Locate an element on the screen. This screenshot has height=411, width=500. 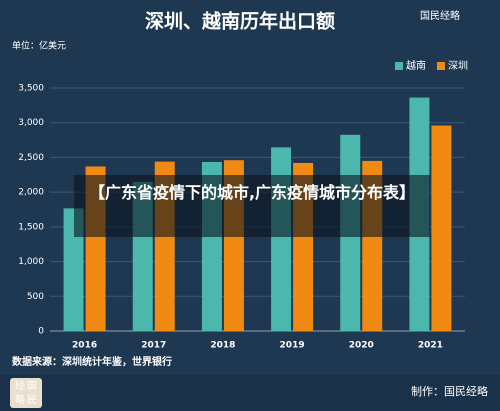
y-tick-label: 1,000 is located at coordinates (31, 262).